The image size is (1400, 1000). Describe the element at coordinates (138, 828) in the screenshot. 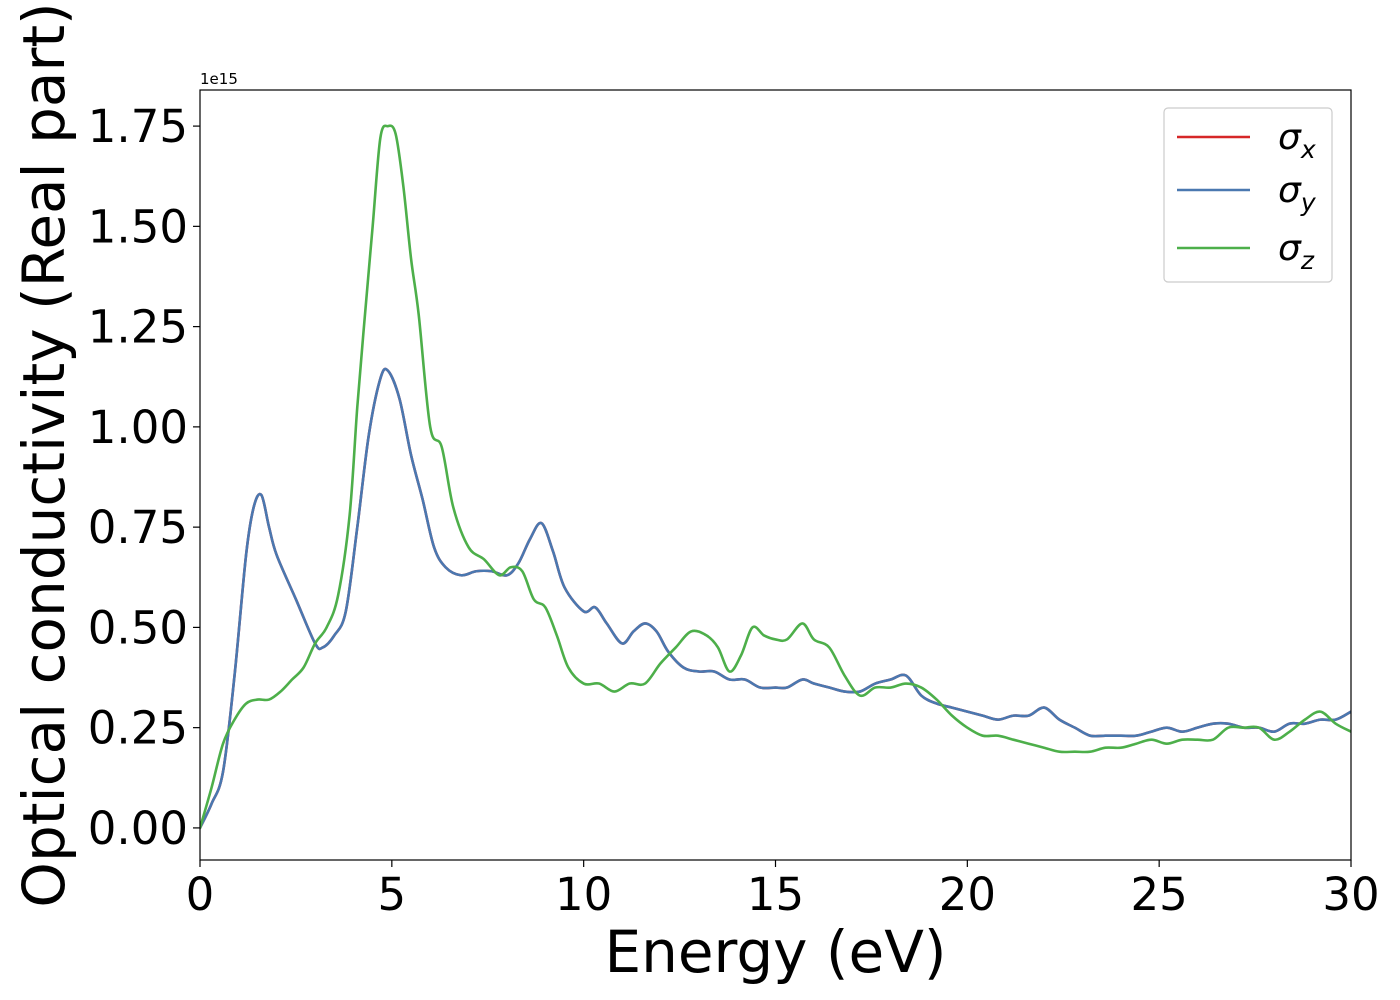

I see `y-tick-label: 0.00` at that location.